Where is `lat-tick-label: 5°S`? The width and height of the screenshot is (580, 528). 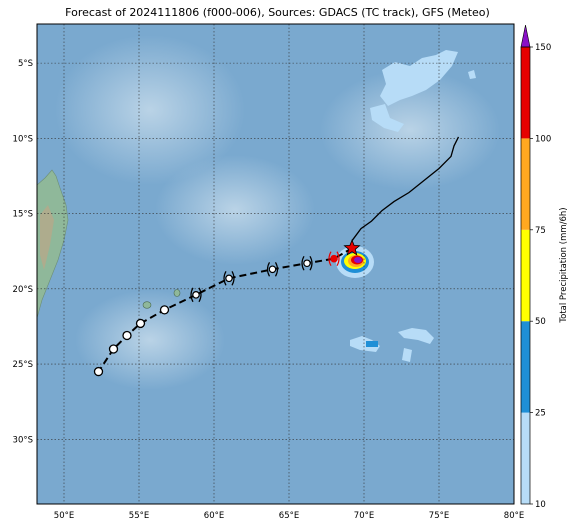 lat-tick-label: 5°S is located at coordinates (25, 64).